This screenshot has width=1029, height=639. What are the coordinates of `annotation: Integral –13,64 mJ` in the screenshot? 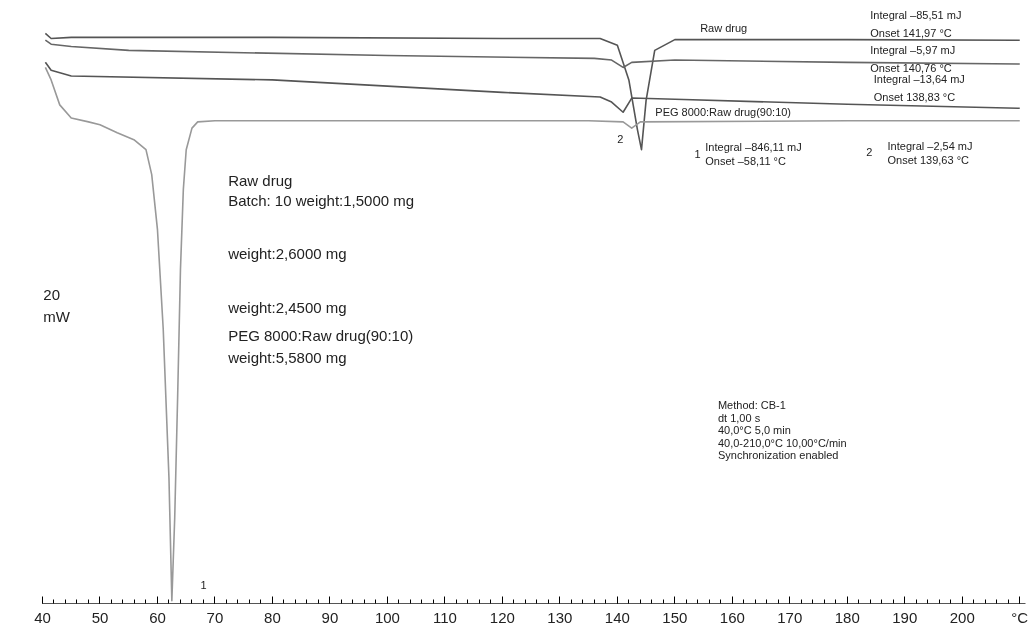 It's located at (919, 79).